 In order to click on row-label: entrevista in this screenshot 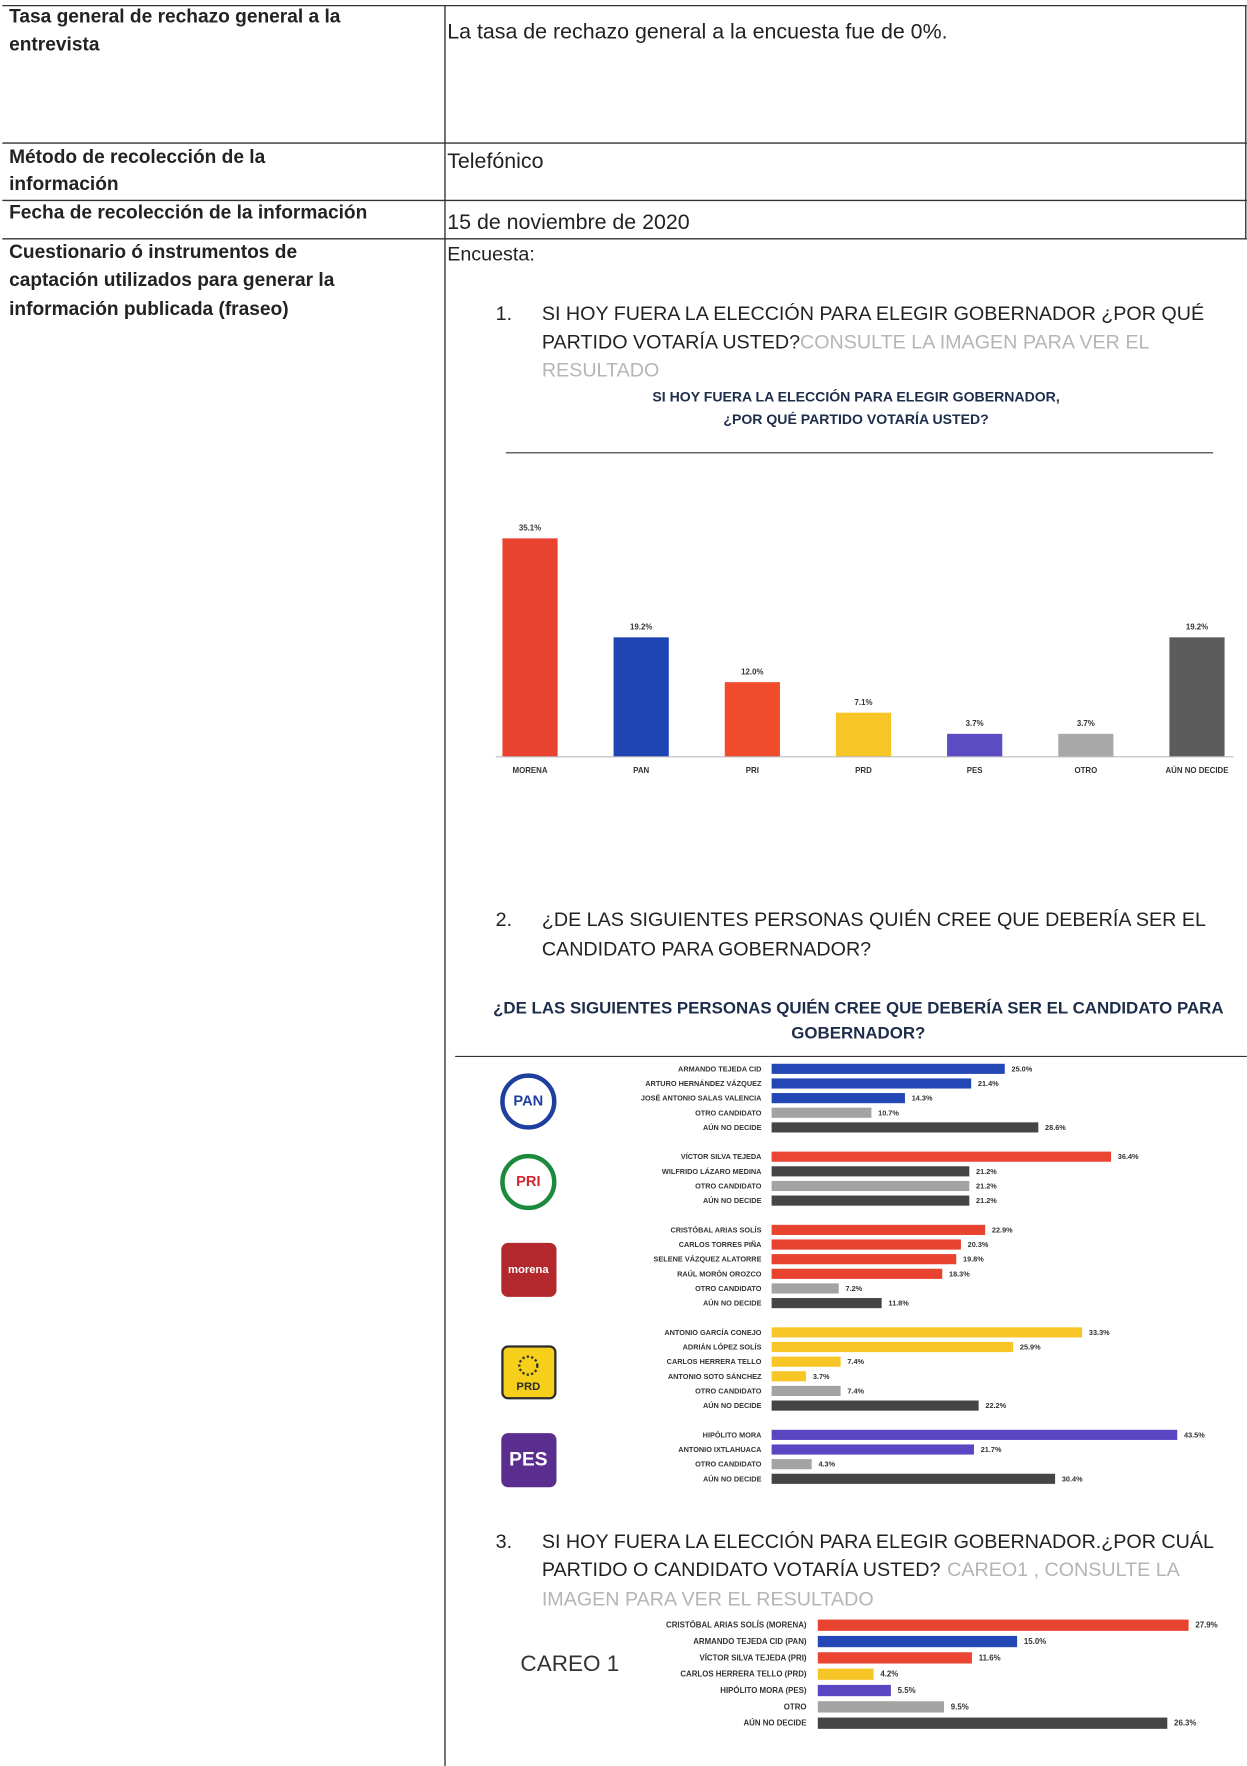, I will do `click(54, 45)`.